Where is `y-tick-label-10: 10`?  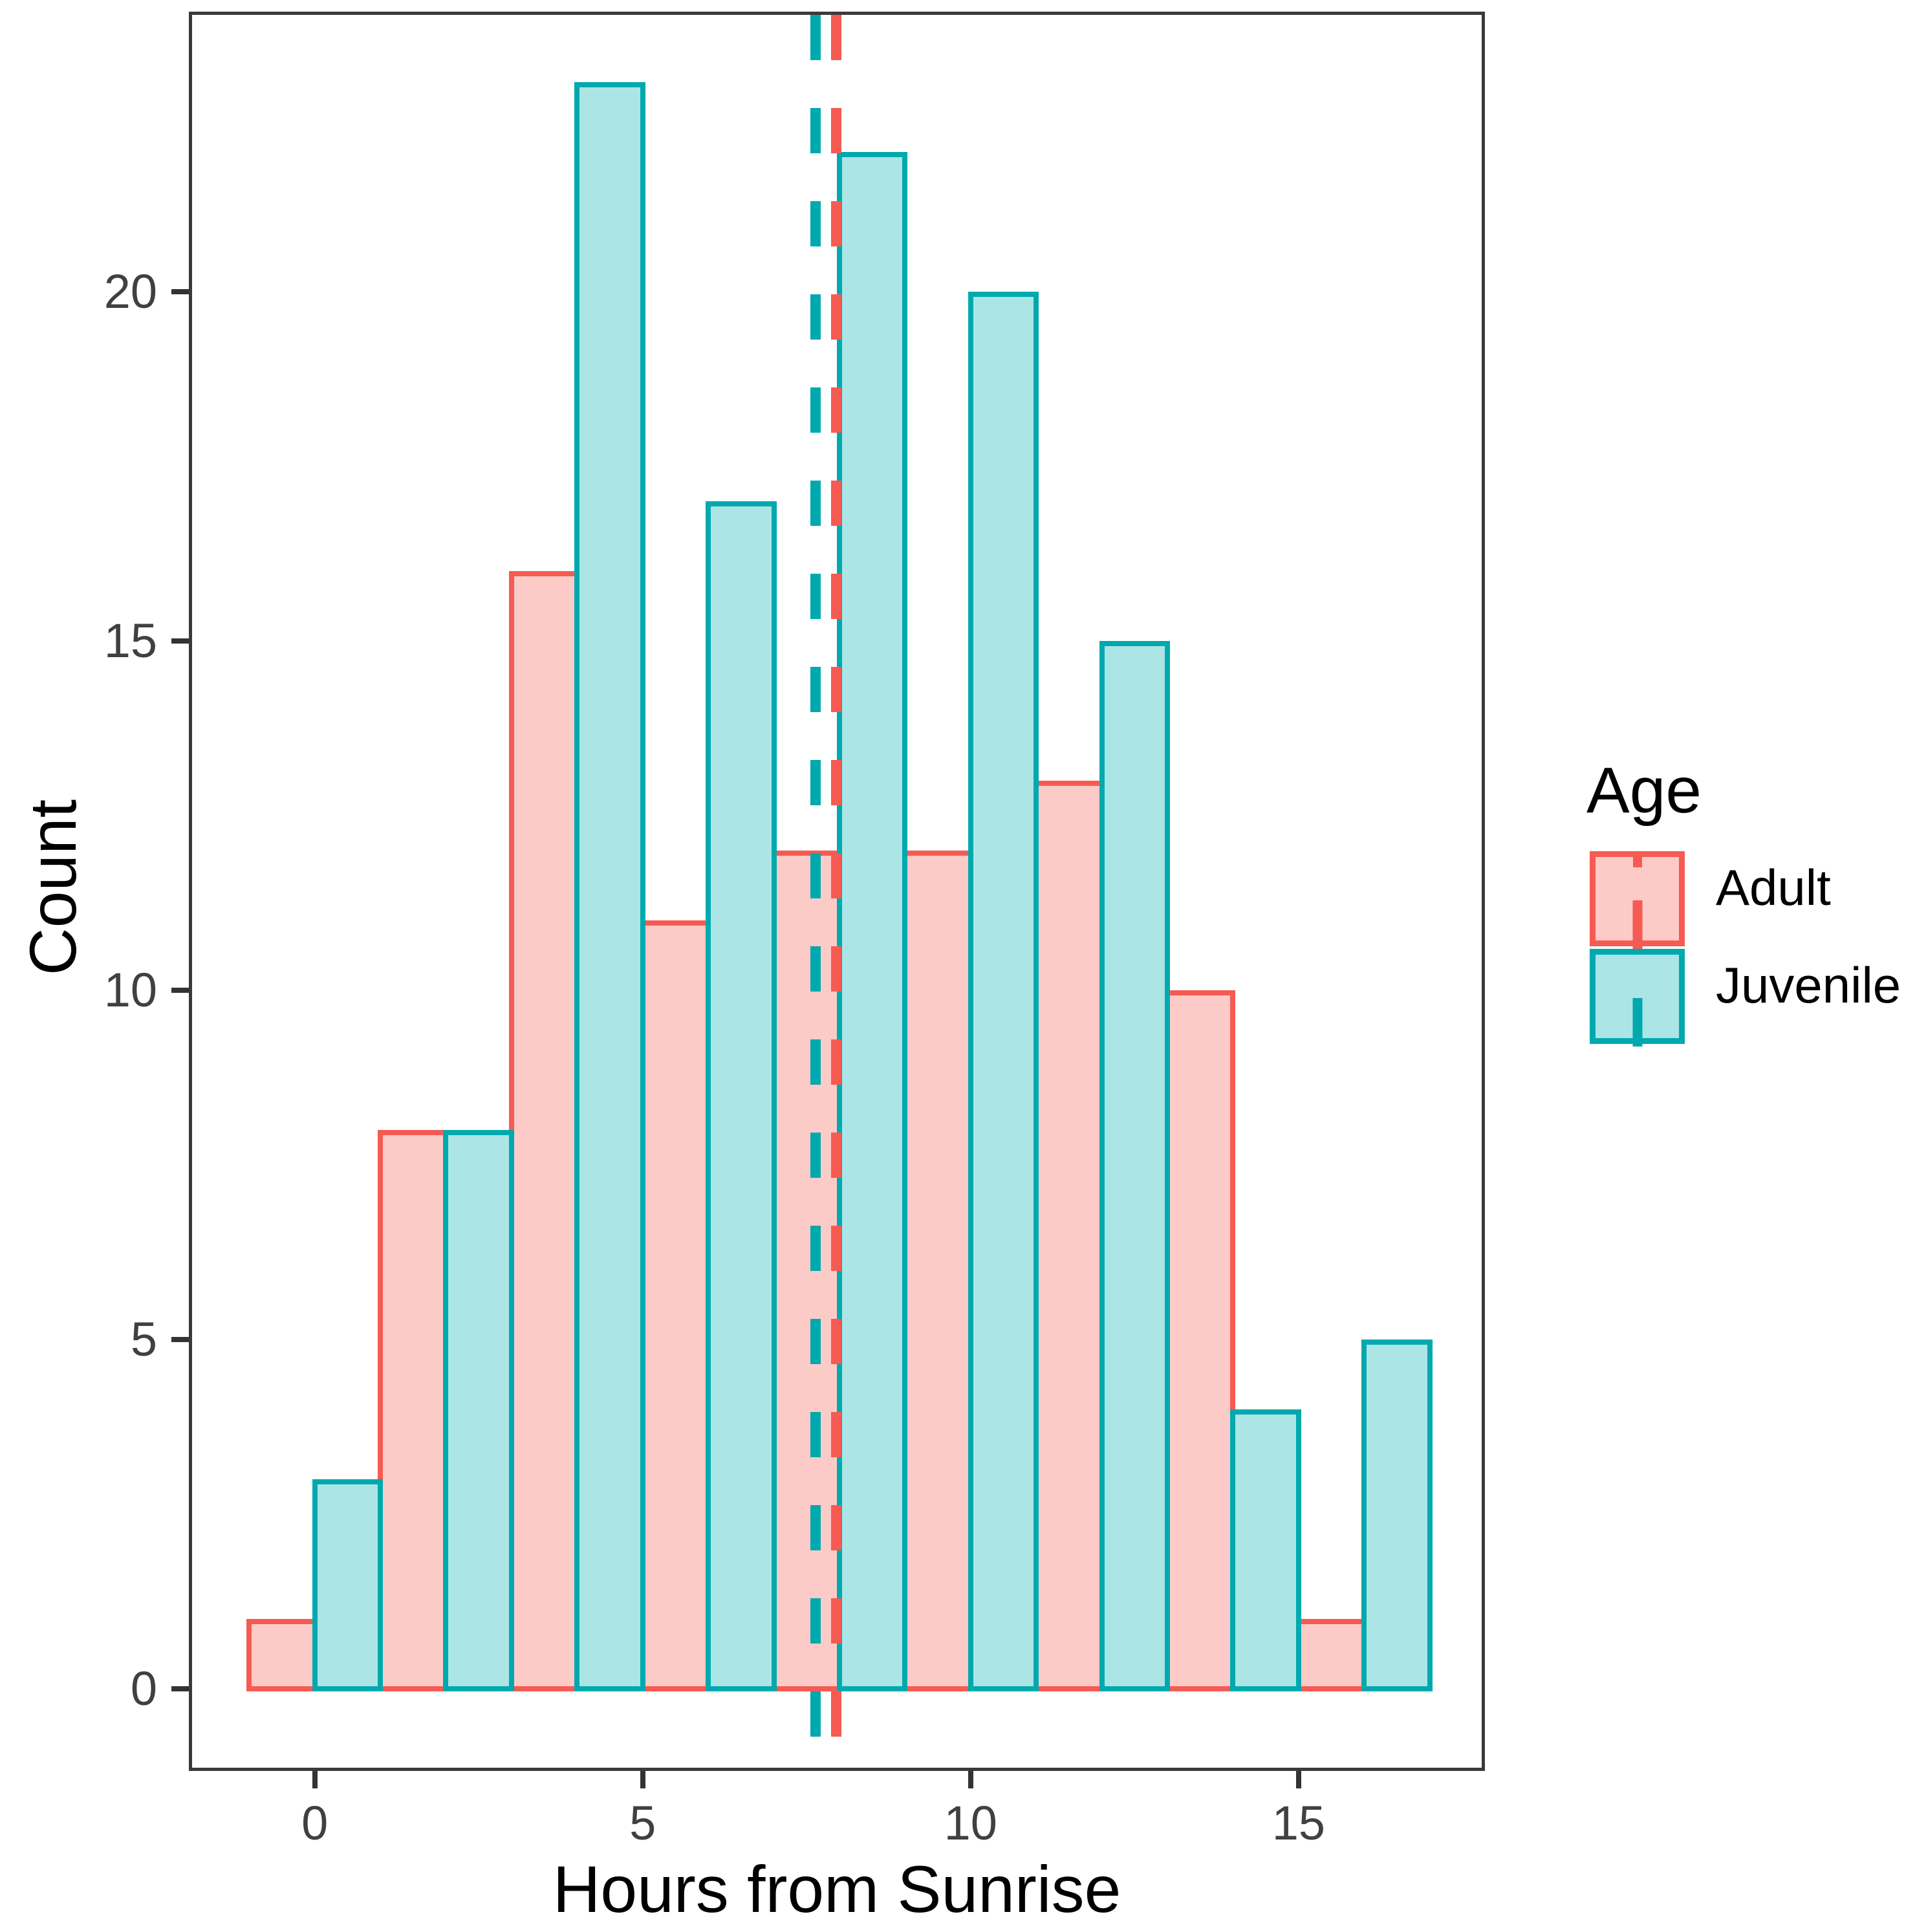
y-tick-label-10: 10 is located at coordinates (130, 990).